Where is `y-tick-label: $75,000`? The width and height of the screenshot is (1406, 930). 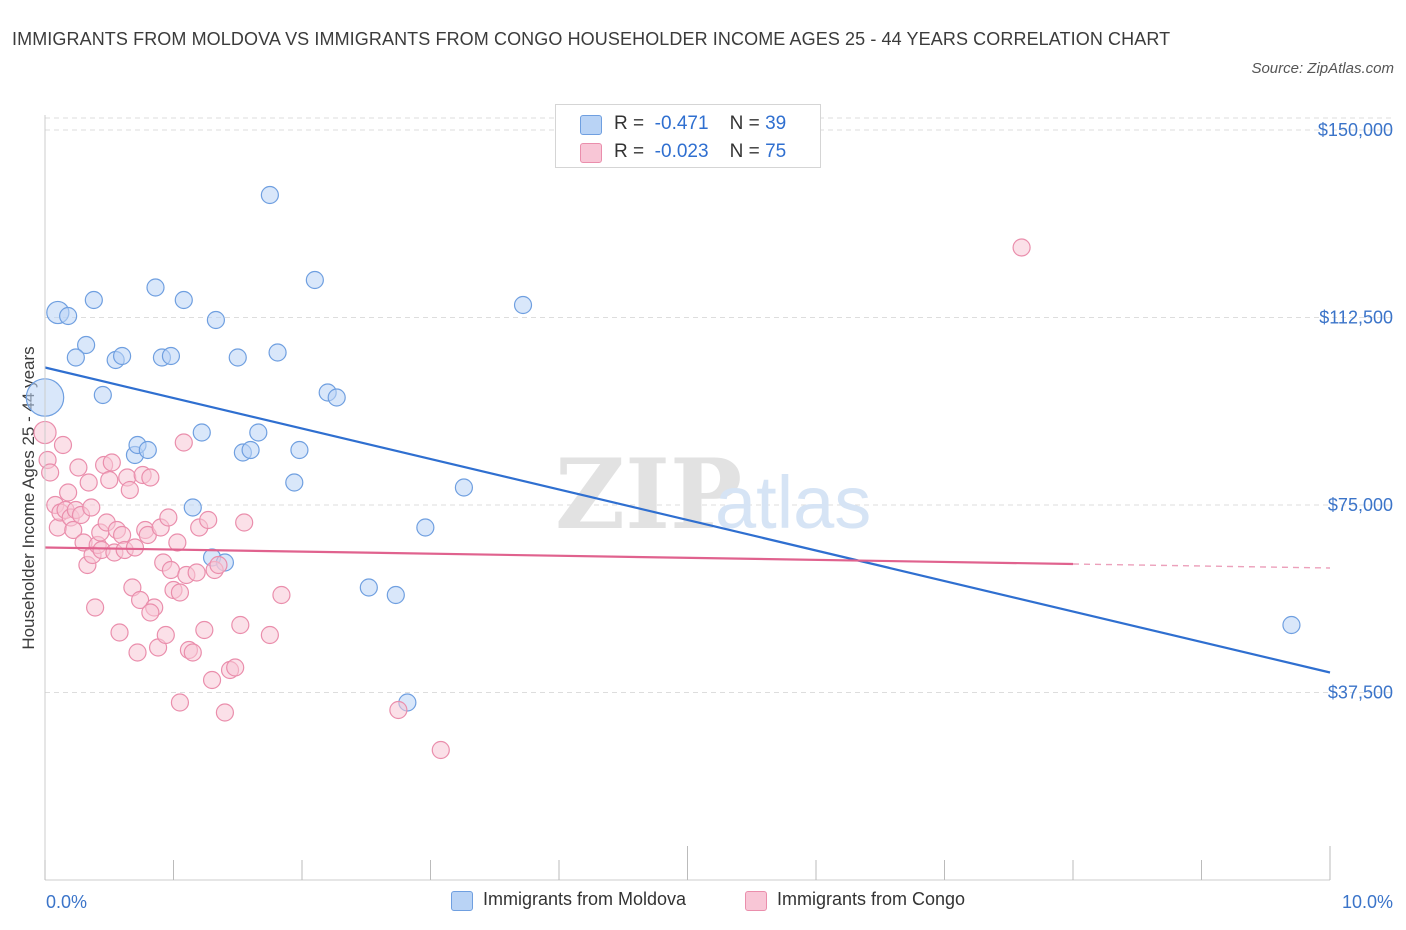 y-tick-label: $75,000 is located at coordinates (1360, 505).